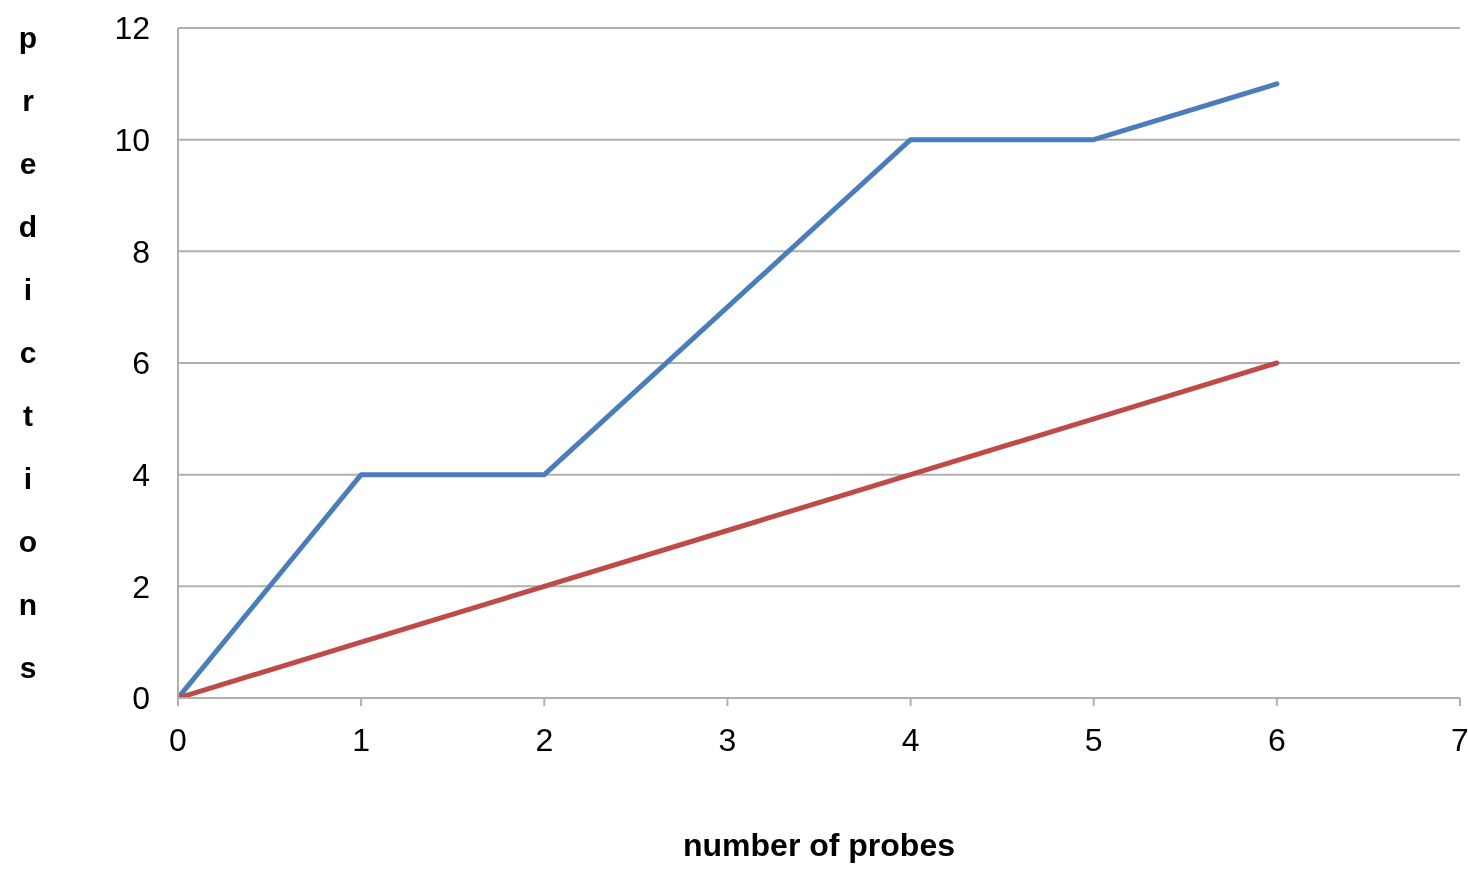 This screenshot has height=871, width=1468. What do you see at coordinates (361, 739) in the screenshot?
I see `x-tick-label: 1` at bounding box center [361, 739].